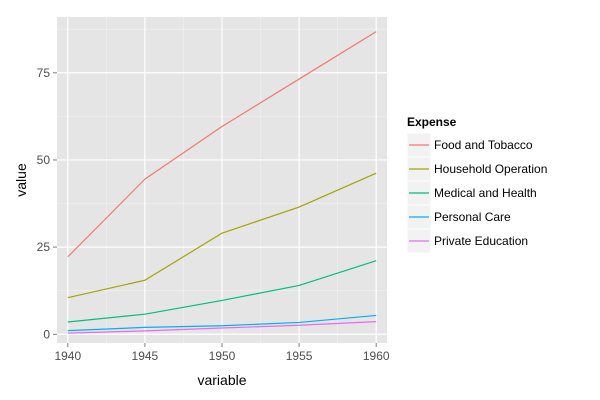 This screenshot has height=400, width=600. What do you see at coordinates (221, 380) in the screenshot?
I see `x-axis-title: variable` at bounding box center [221, 380].